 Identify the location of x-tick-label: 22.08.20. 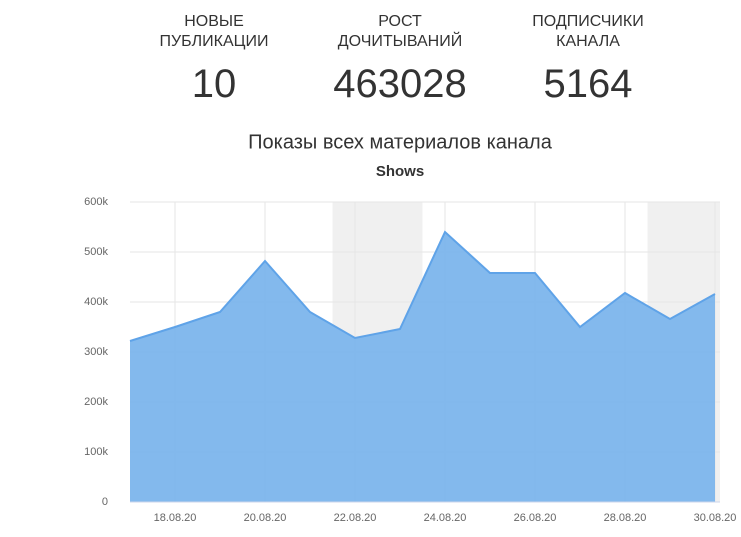
(355, 518).